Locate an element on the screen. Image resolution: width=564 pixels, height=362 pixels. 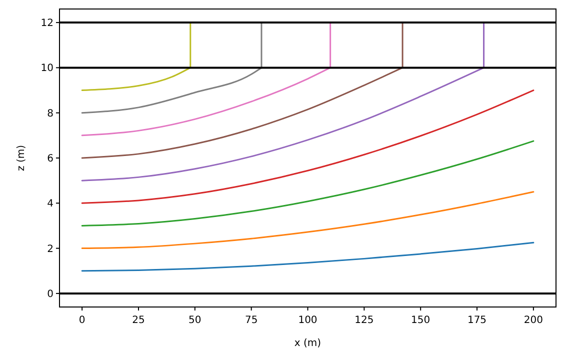
y-tick-label: 0 is located at coordinates (50, 294).